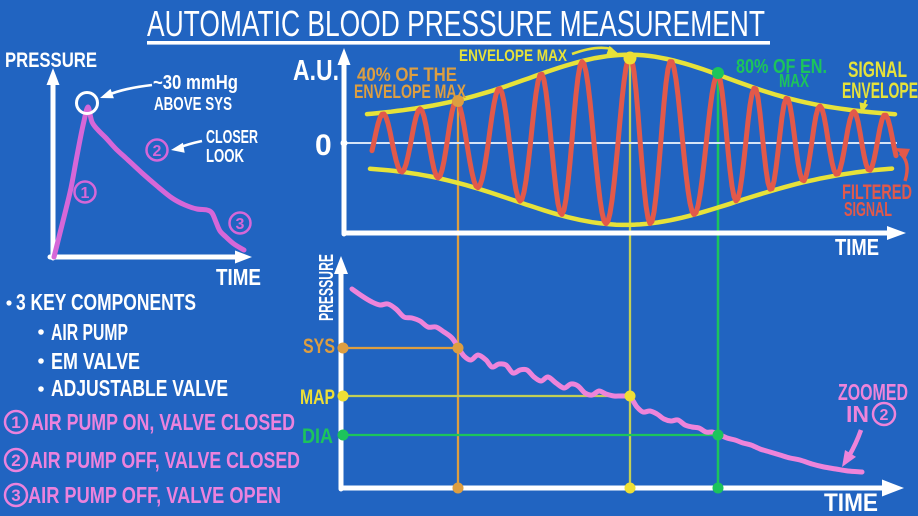  Describe the element at coordinates (163, 422) in the screenshot. I see `svg-text: AIR PUMP ON, VALVE CLOSED` at that location.